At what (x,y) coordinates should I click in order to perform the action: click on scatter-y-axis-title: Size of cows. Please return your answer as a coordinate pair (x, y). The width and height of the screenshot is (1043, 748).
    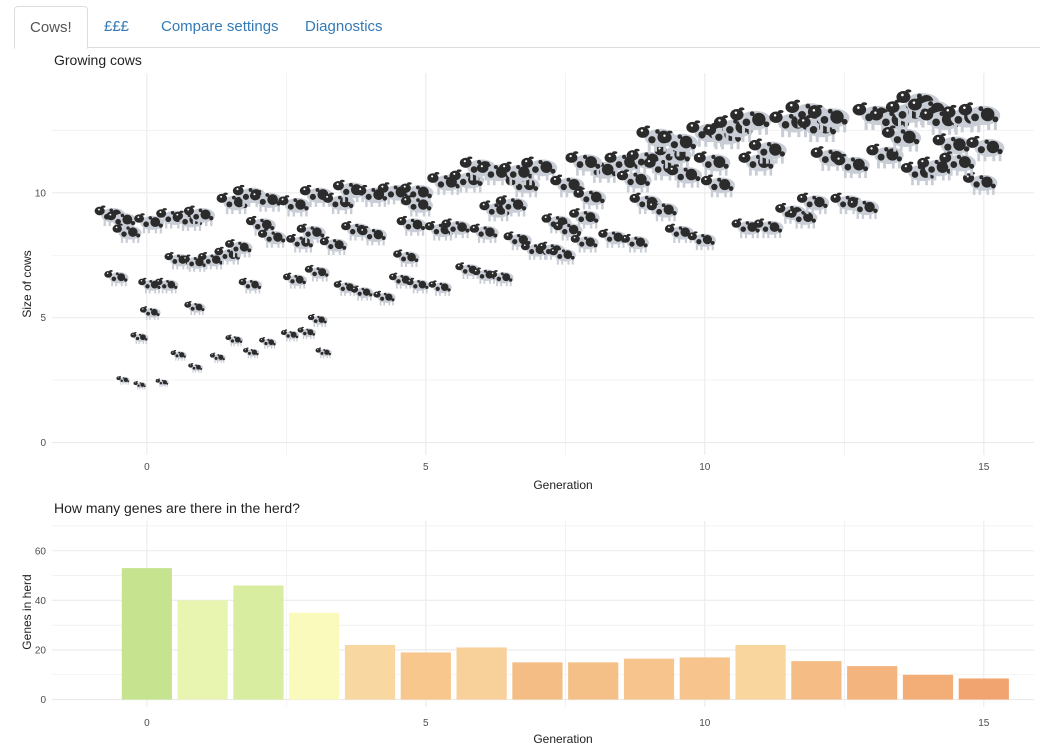
    Looking at the image, I should click on (27, 283).